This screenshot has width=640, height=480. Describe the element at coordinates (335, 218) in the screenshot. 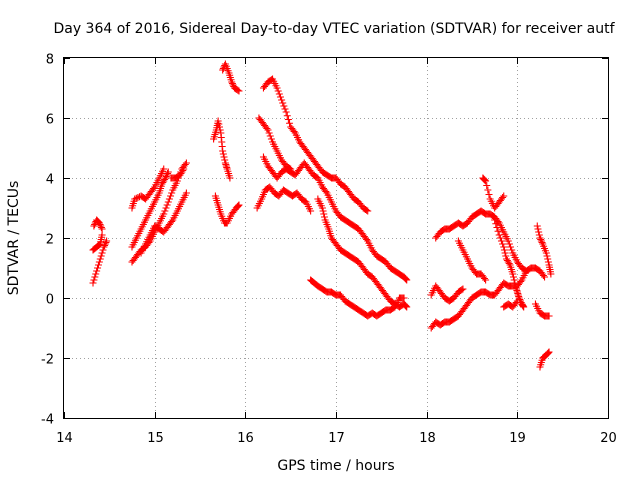

I see `series-s14` at that location.